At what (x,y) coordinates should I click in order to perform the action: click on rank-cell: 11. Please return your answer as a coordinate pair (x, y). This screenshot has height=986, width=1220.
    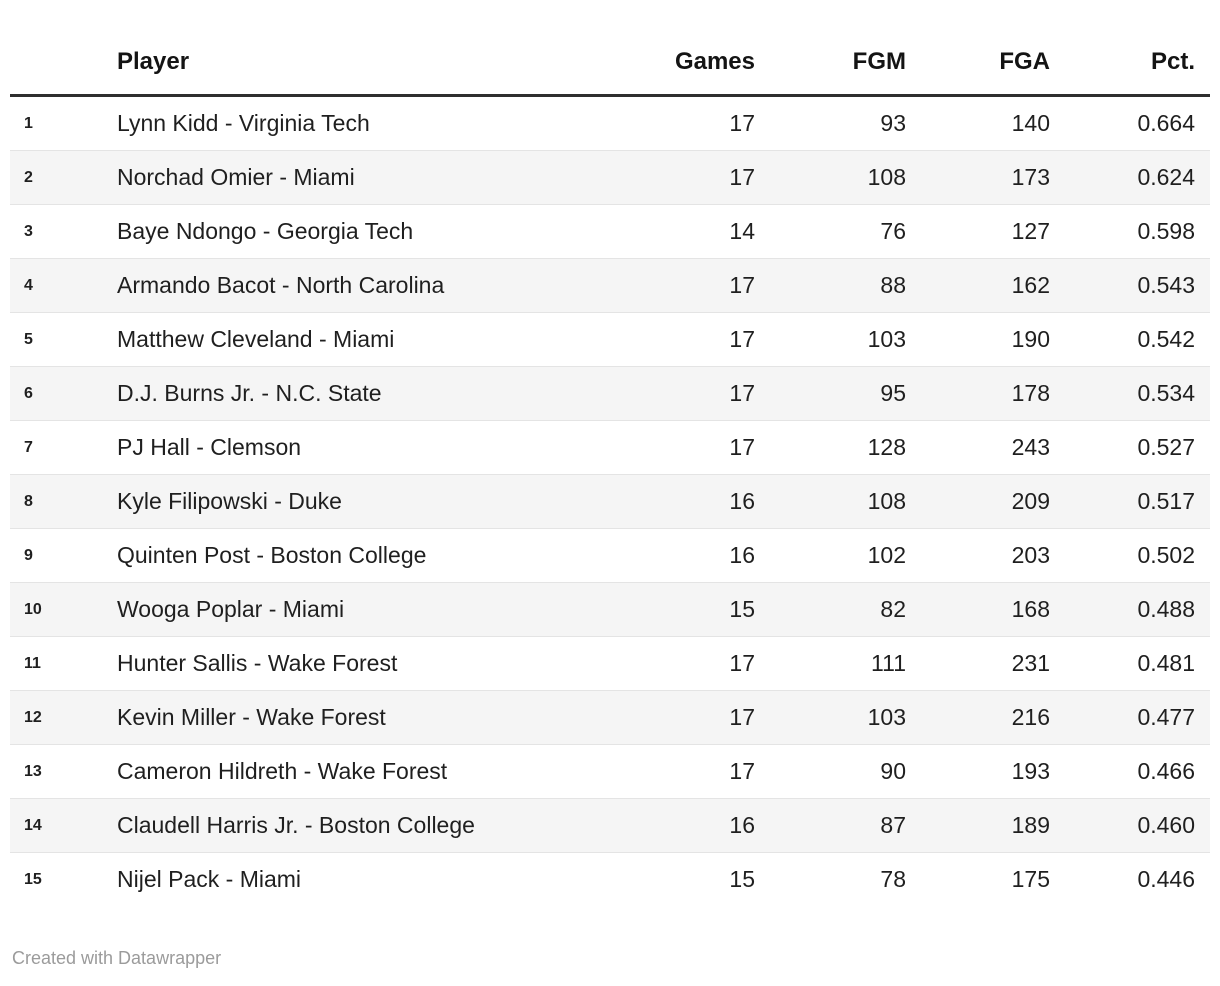
    Looking at the image, I should click on (63, 663).